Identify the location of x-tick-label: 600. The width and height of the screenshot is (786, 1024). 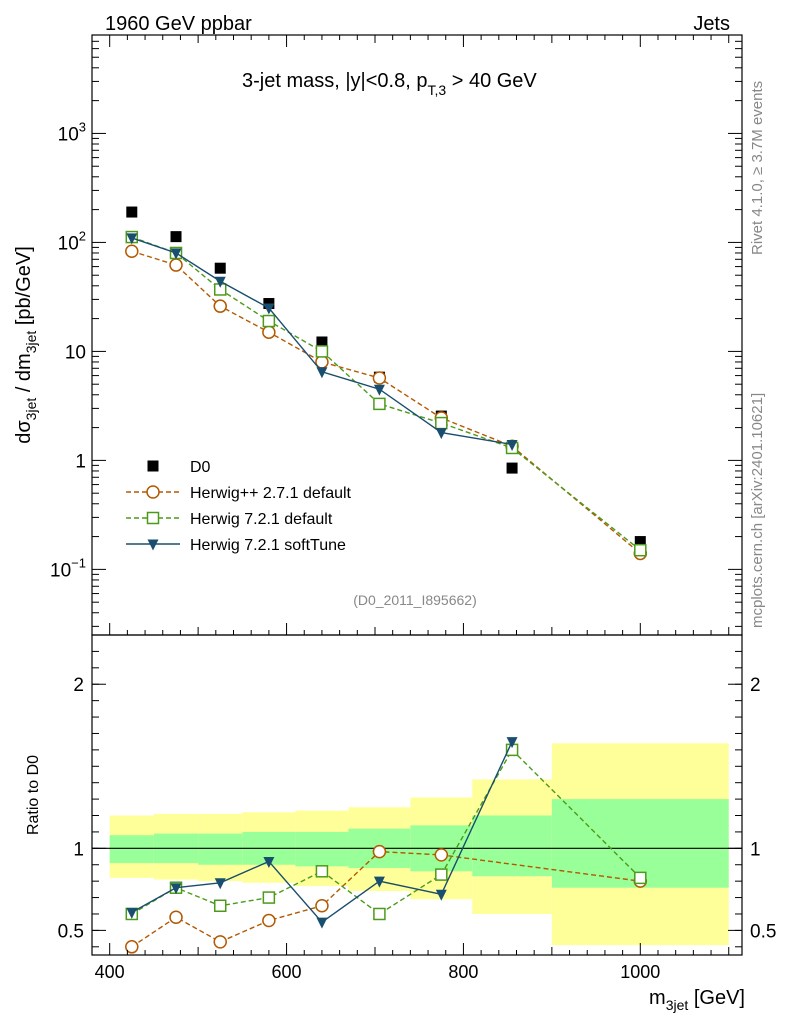
(287, 972).